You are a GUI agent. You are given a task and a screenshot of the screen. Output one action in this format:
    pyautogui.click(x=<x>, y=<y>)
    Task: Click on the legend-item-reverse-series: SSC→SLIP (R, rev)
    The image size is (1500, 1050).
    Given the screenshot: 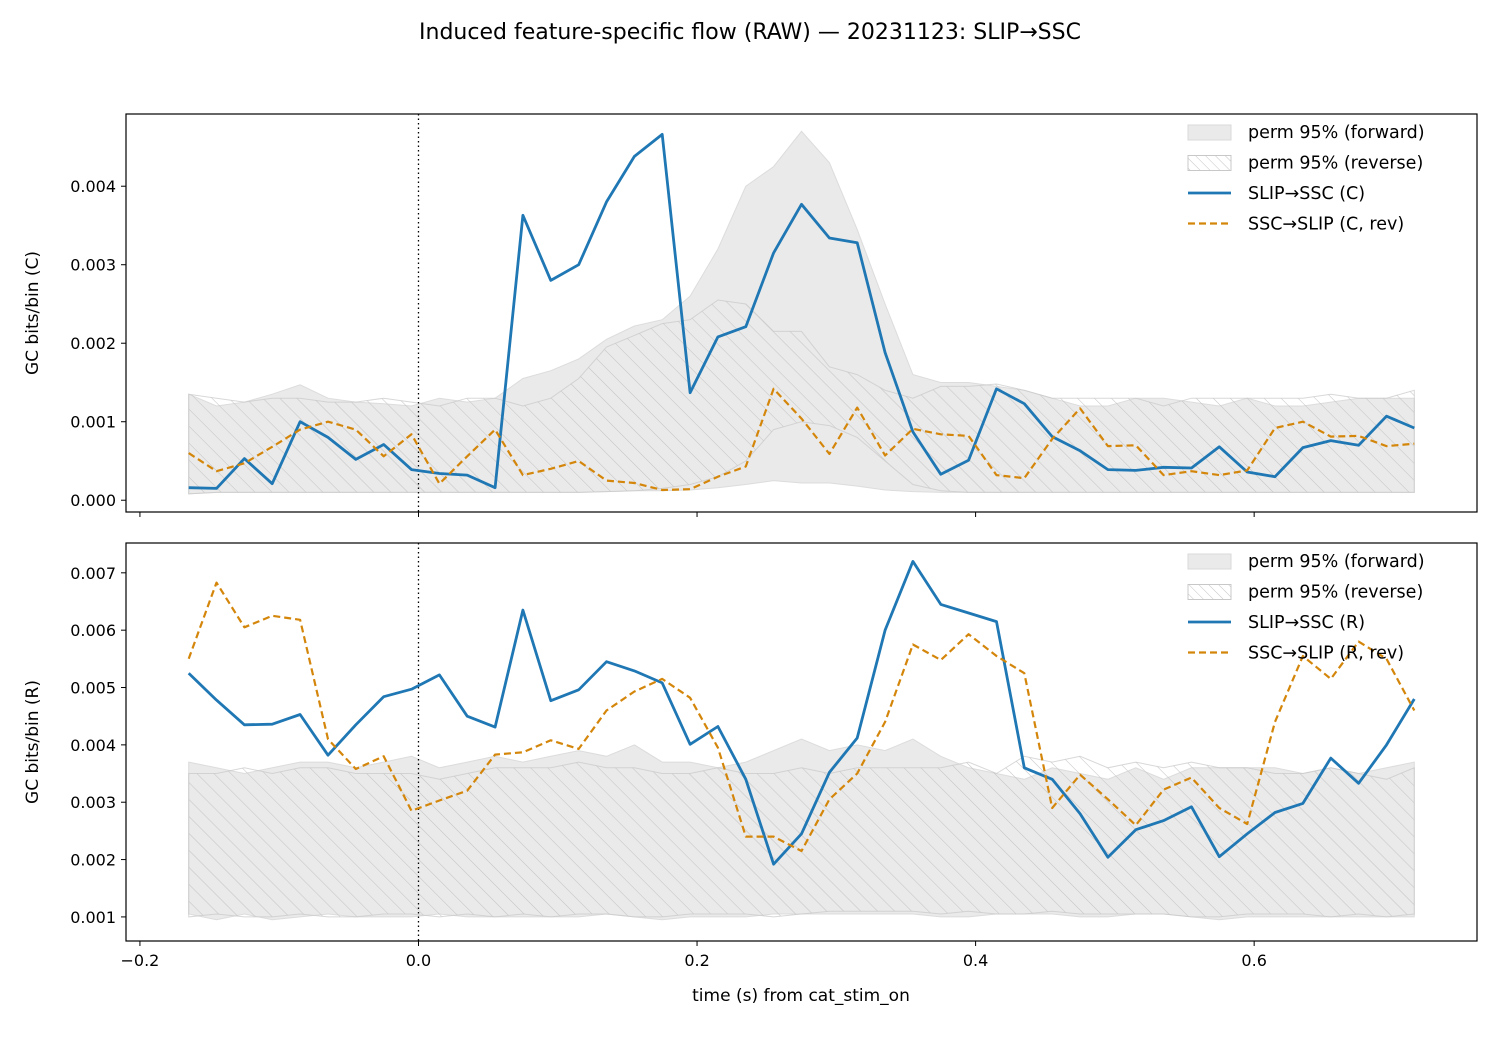 What is the action you would take?
    pyautogui.click(x=1296, y=654)
    